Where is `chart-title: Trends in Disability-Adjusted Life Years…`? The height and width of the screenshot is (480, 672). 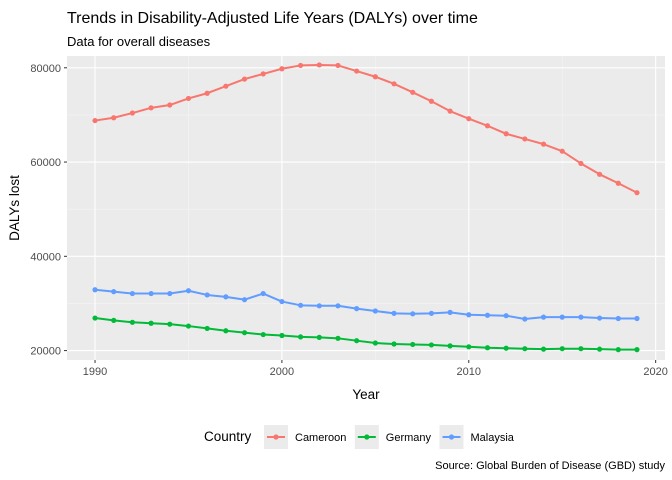 chart-title: Trends in Disability-Adjusted Life Years… is located at coordinates (272, 18).